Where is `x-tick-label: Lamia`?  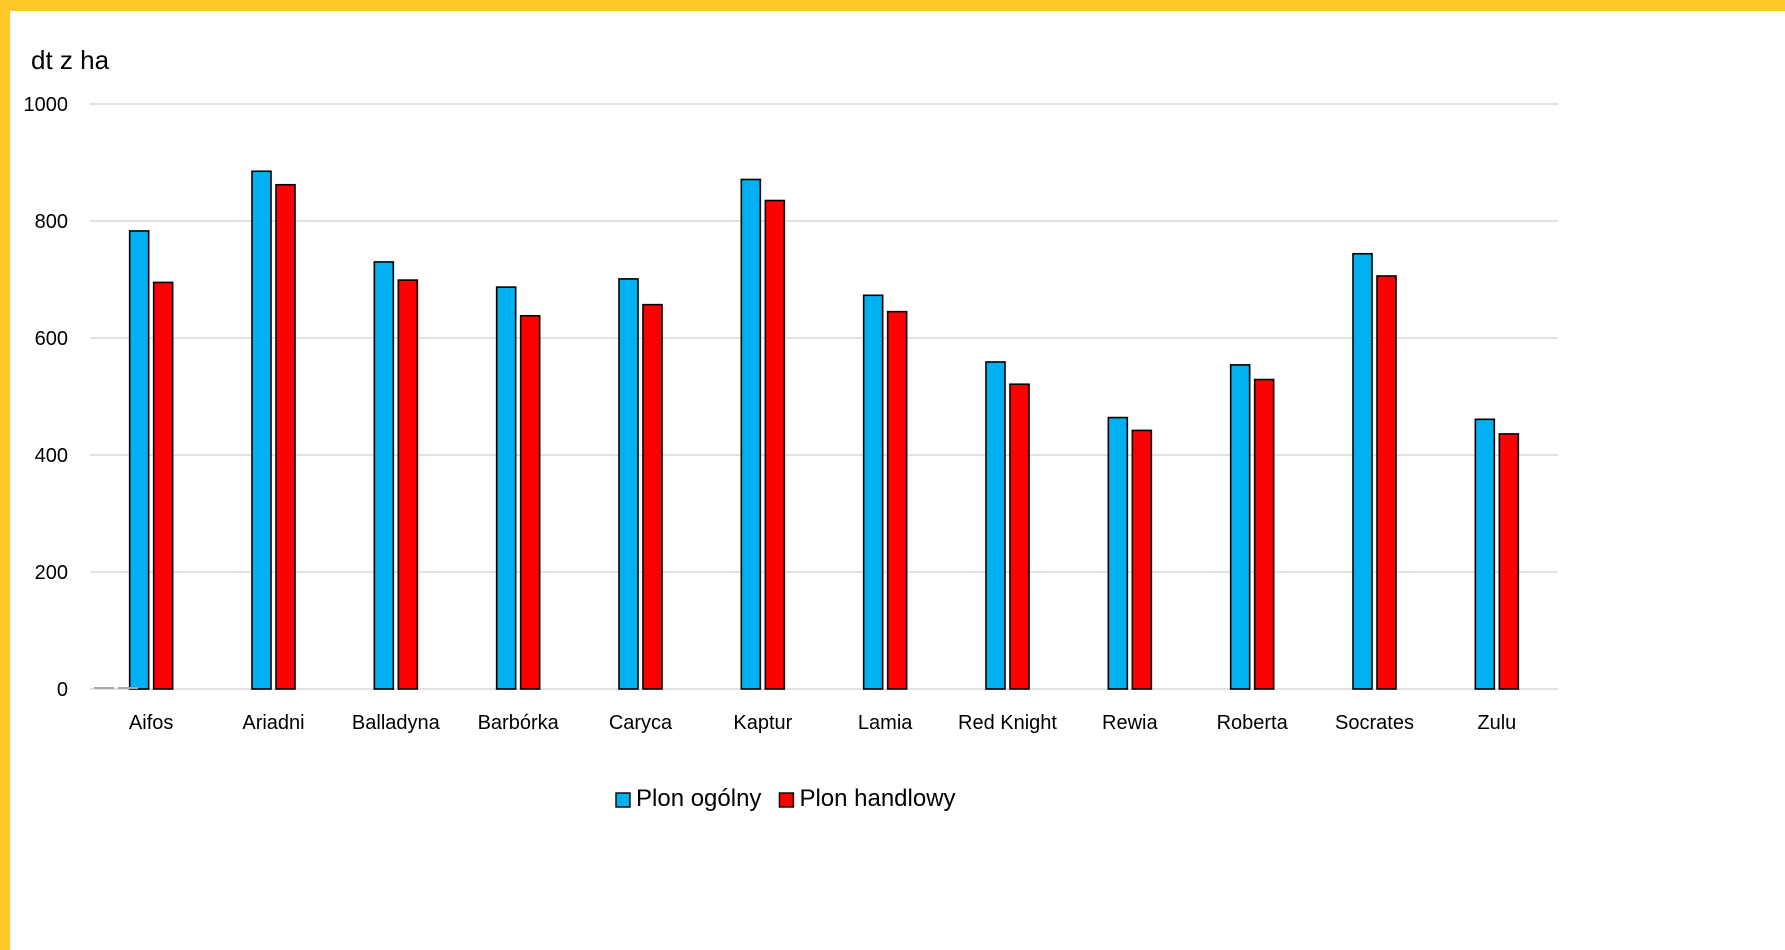
x-tick-label: Lamia is located at coordinates (885, 723).